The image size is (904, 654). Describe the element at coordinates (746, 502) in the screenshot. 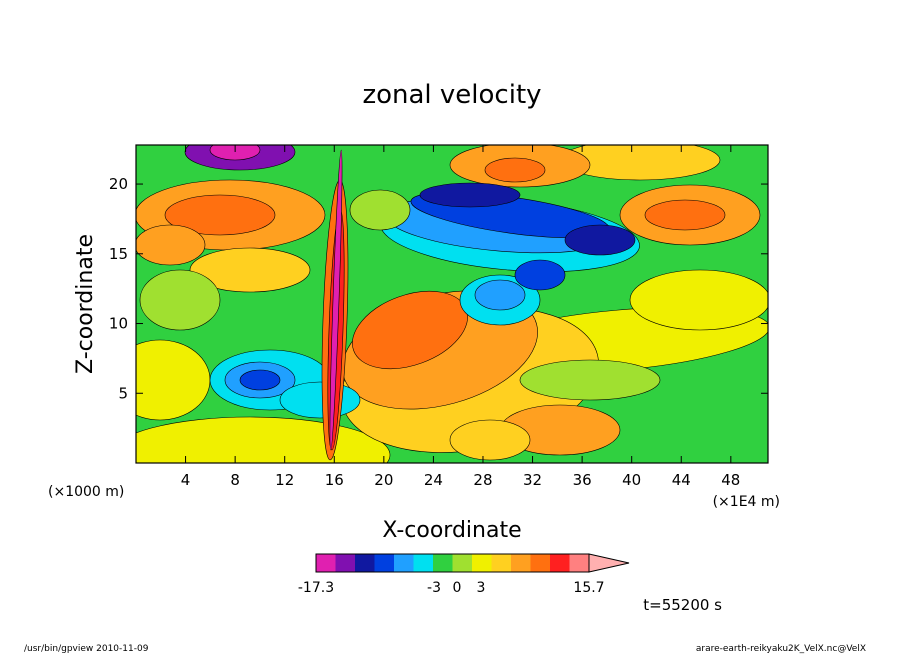

I see `x-unit-right: (×1E4 m)` at that location.